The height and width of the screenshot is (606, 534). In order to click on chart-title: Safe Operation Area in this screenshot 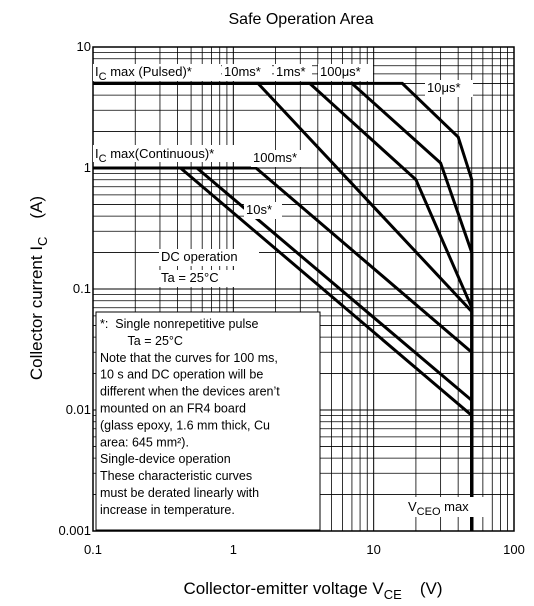, I will do `click(301, 19)`.